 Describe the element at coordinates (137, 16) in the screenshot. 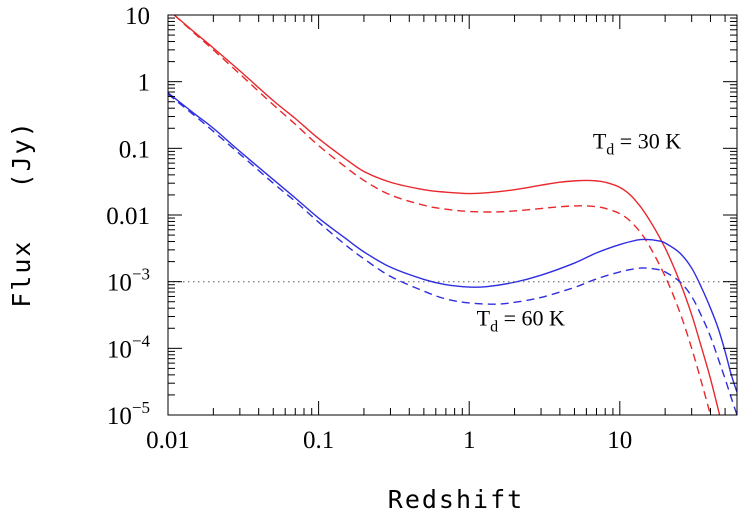

I see `y-tick-label: 10` at that location.